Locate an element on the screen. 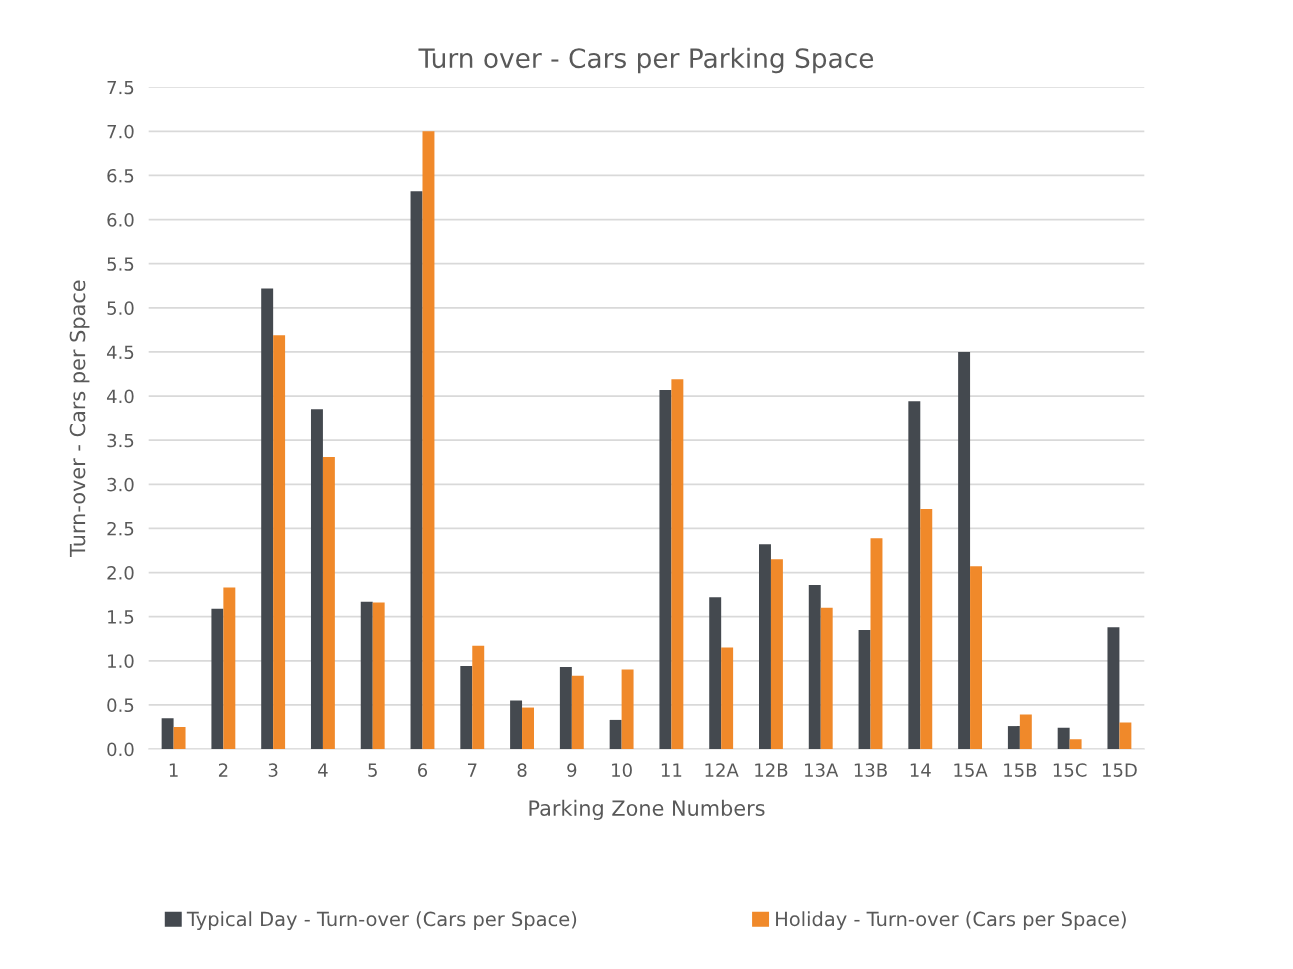  y-tick-label: 2.0 is located at coordinates (120, 573).